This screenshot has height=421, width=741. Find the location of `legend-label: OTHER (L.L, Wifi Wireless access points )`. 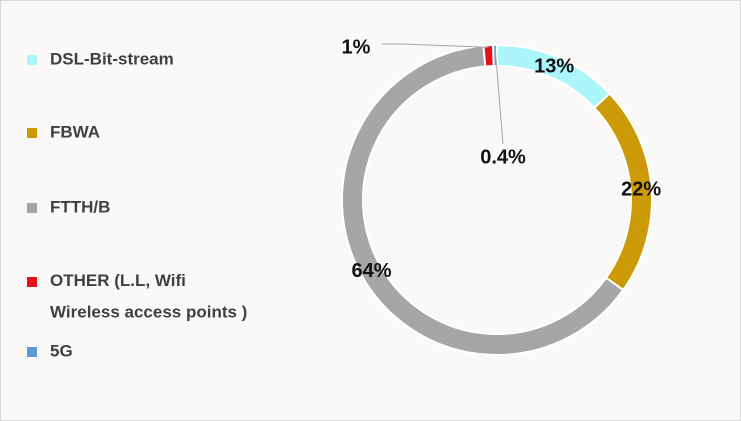

legend-label: OTHER (L.L, Wifi Wireless access points ) is located at coordinates (148, 296).